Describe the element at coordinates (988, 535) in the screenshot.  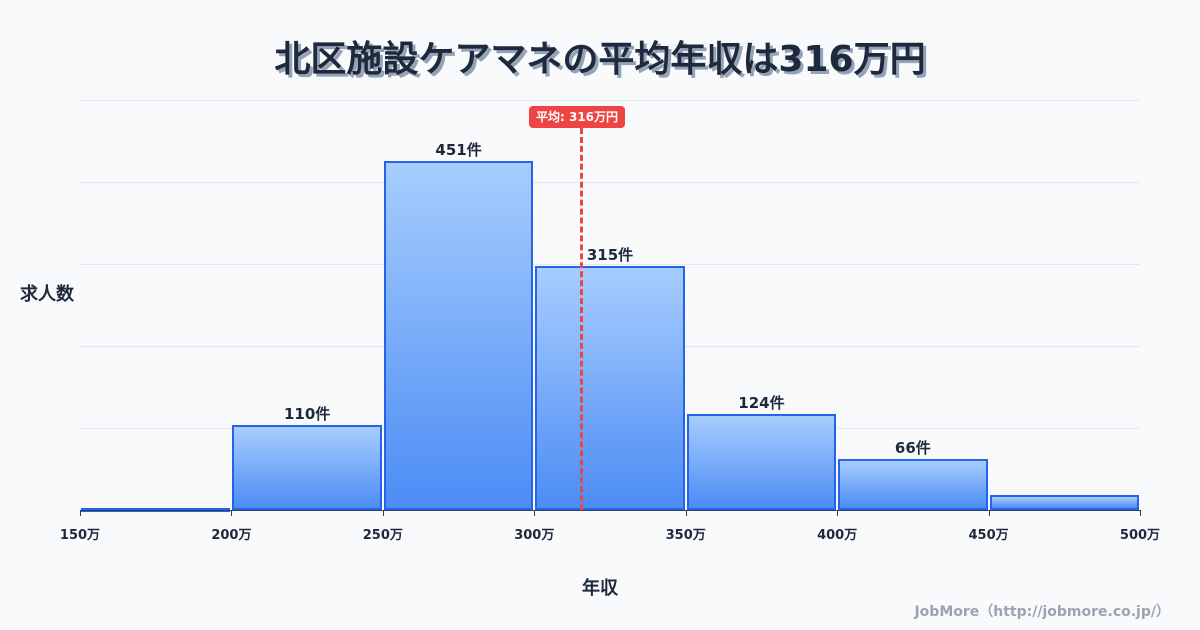
I see `x-tick-label: 450万` at that location.